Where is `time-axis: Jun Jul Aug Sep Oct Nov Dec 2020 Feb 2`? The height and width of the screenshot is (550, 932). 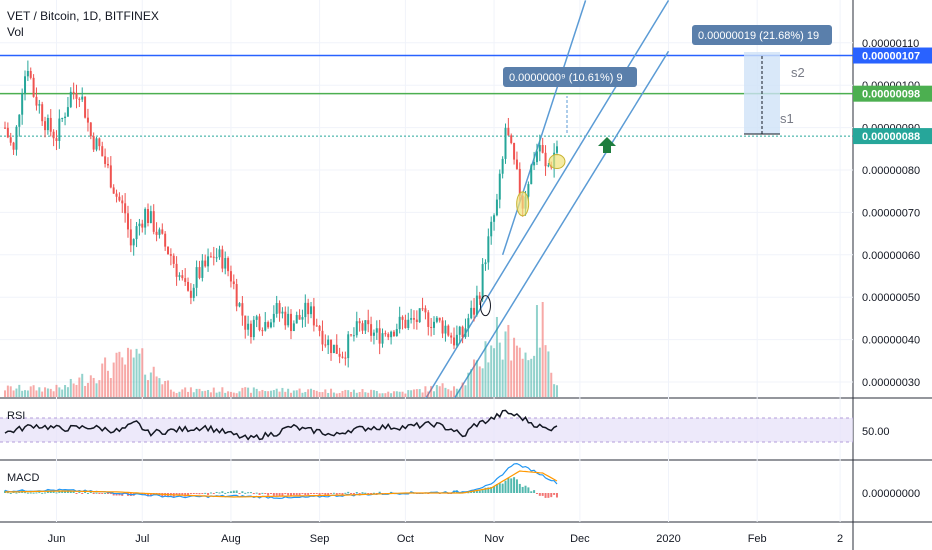 time-axis: Jun Jul Aug Sep Oct Nov Dec 2020 Feb 2 is located at coordinates (446, 539).